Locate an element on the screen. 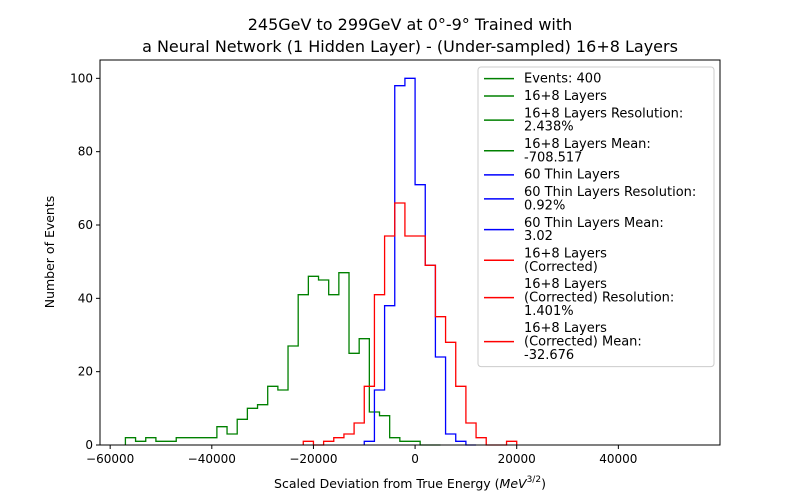  y-axis-ticks: 0 20 40 60 80 100 is located at coordinates (85, 261).